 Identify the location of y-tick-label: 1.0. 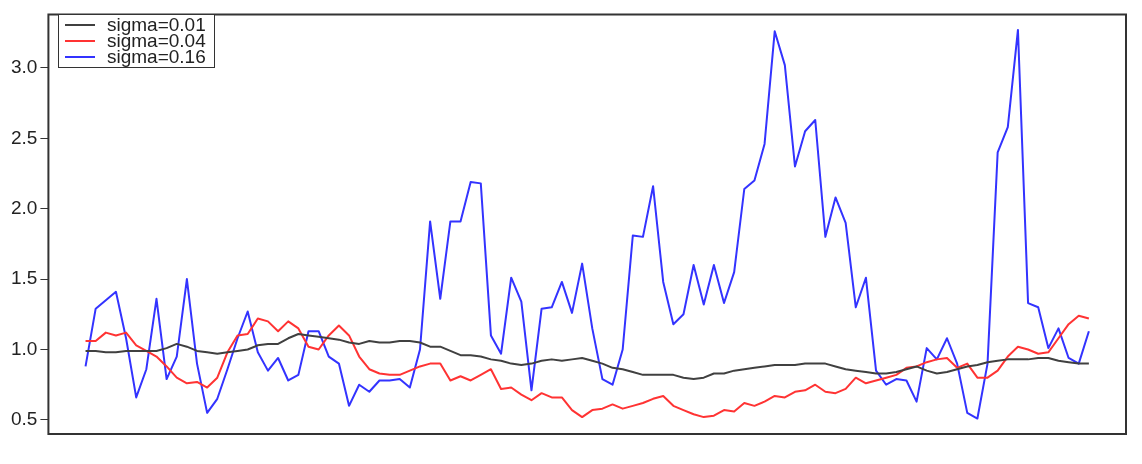
(24, 348).